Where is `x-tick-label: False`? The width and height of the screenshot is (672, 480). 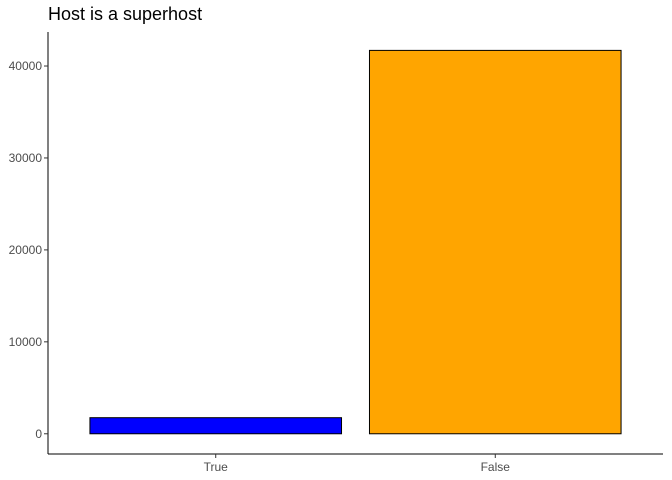
x-tick-label: False is located at coordinates (496, 467).